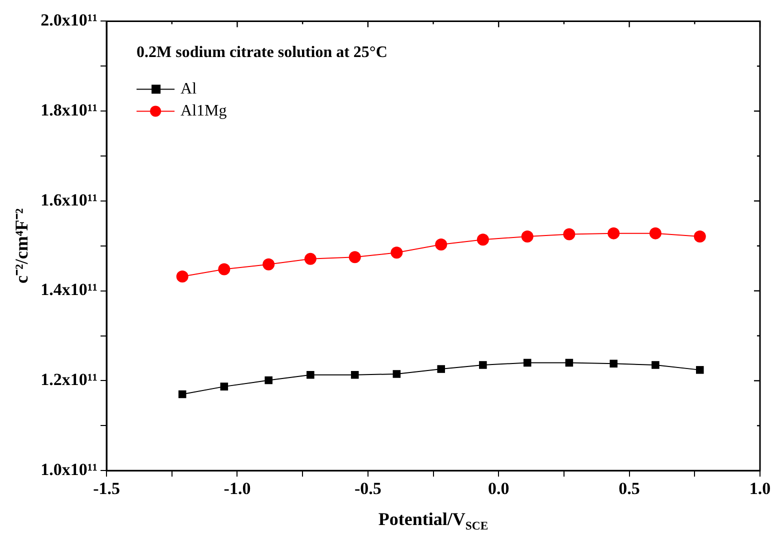 This screenshot has width=784, height=545. What do you see at coordinates (203, 111) in the screenshot?
I see `legend-label: Al1Mg` at bounding box center [203, 111].